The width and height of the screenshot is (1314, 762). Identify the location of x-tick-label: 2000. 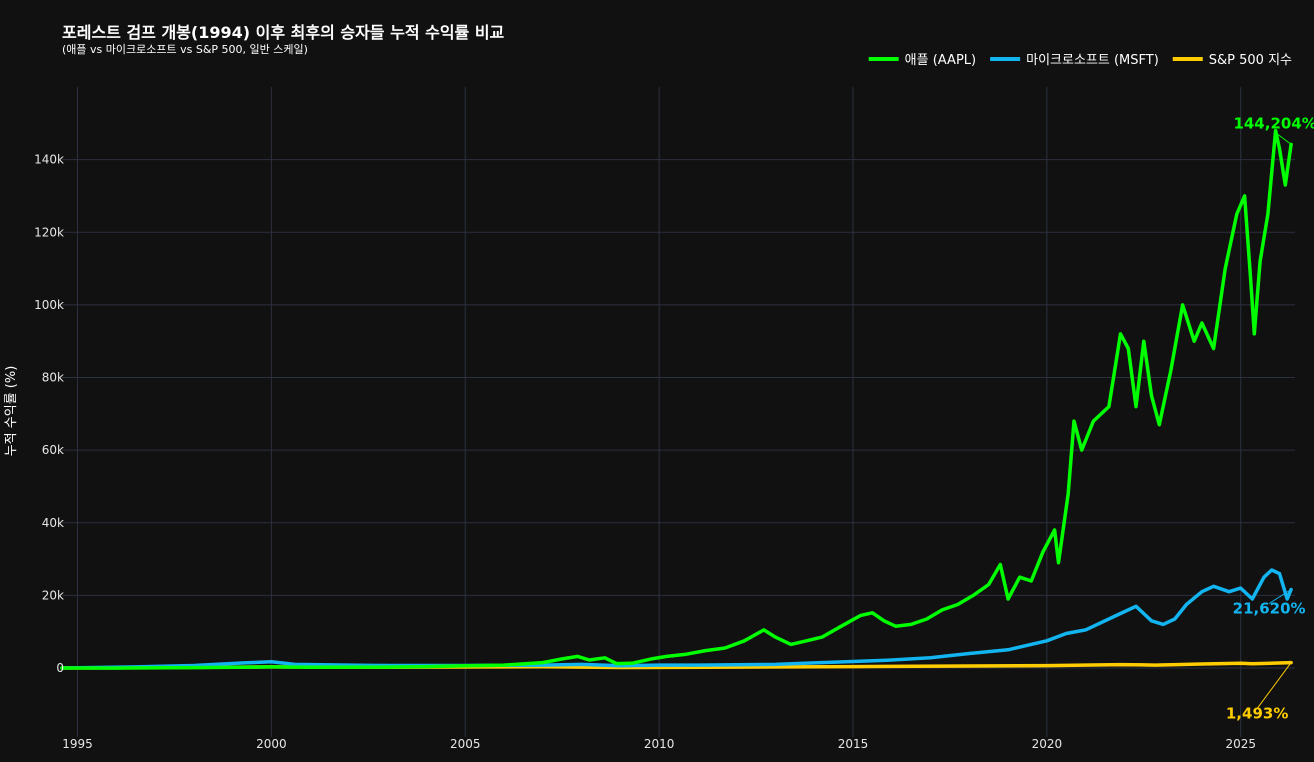
(271, 744).